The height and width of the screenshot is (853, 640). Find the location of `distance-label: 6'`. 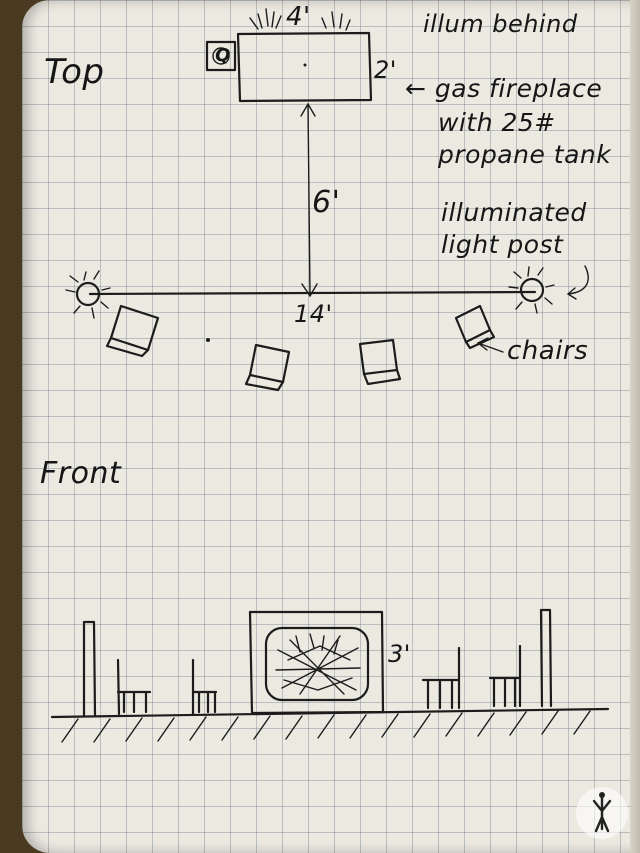

distance-label: 6' is located at coordinates (326, 202).